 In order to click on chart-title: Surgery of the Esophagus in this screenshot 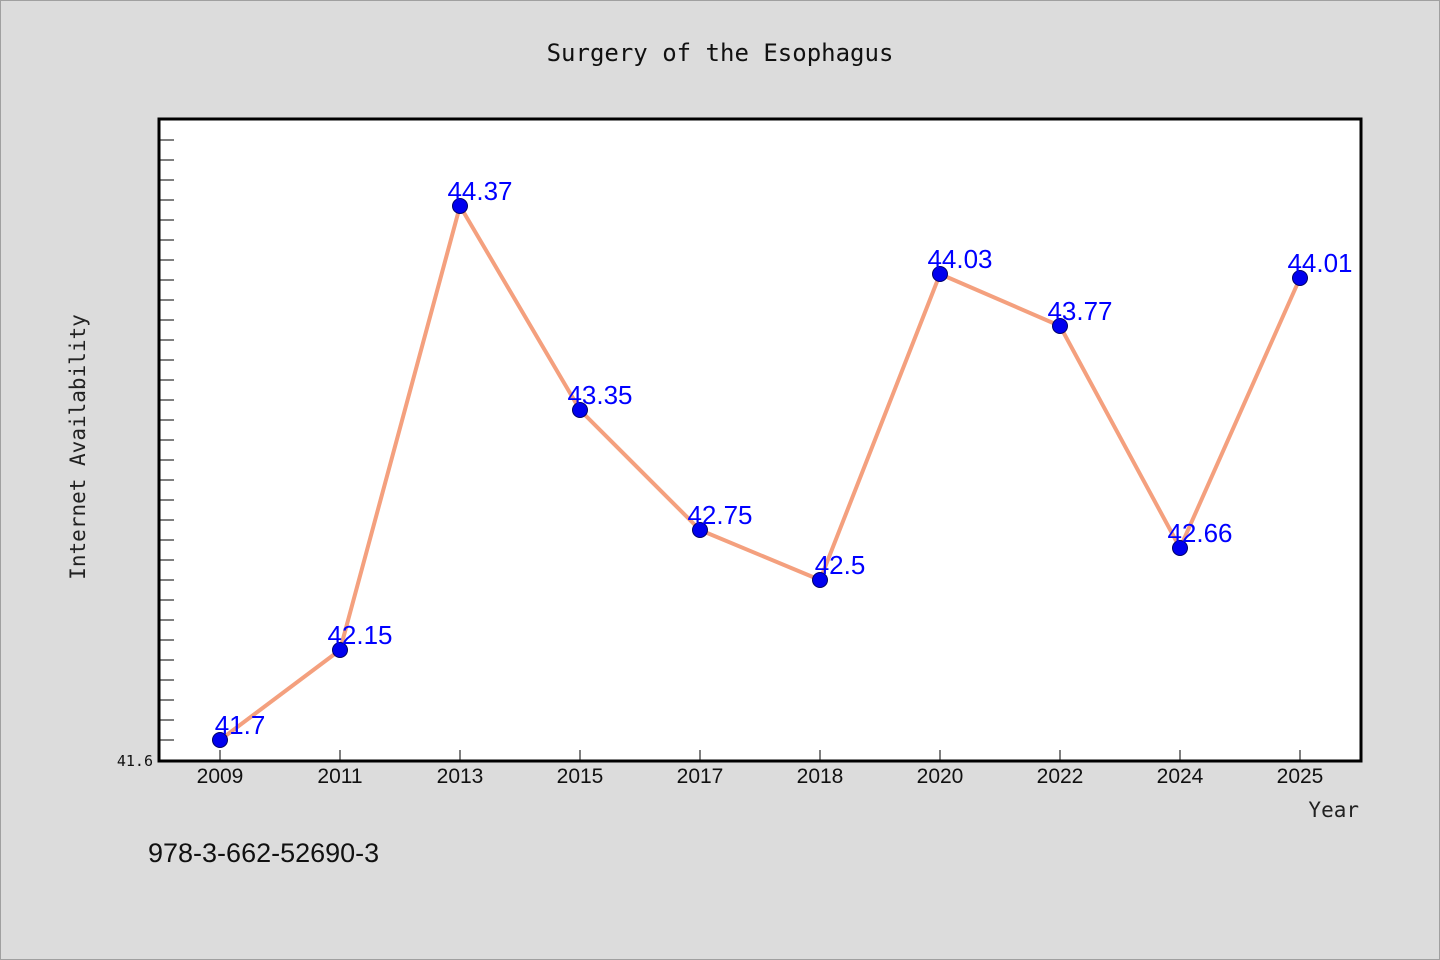, I will do `click(720, 53)`.